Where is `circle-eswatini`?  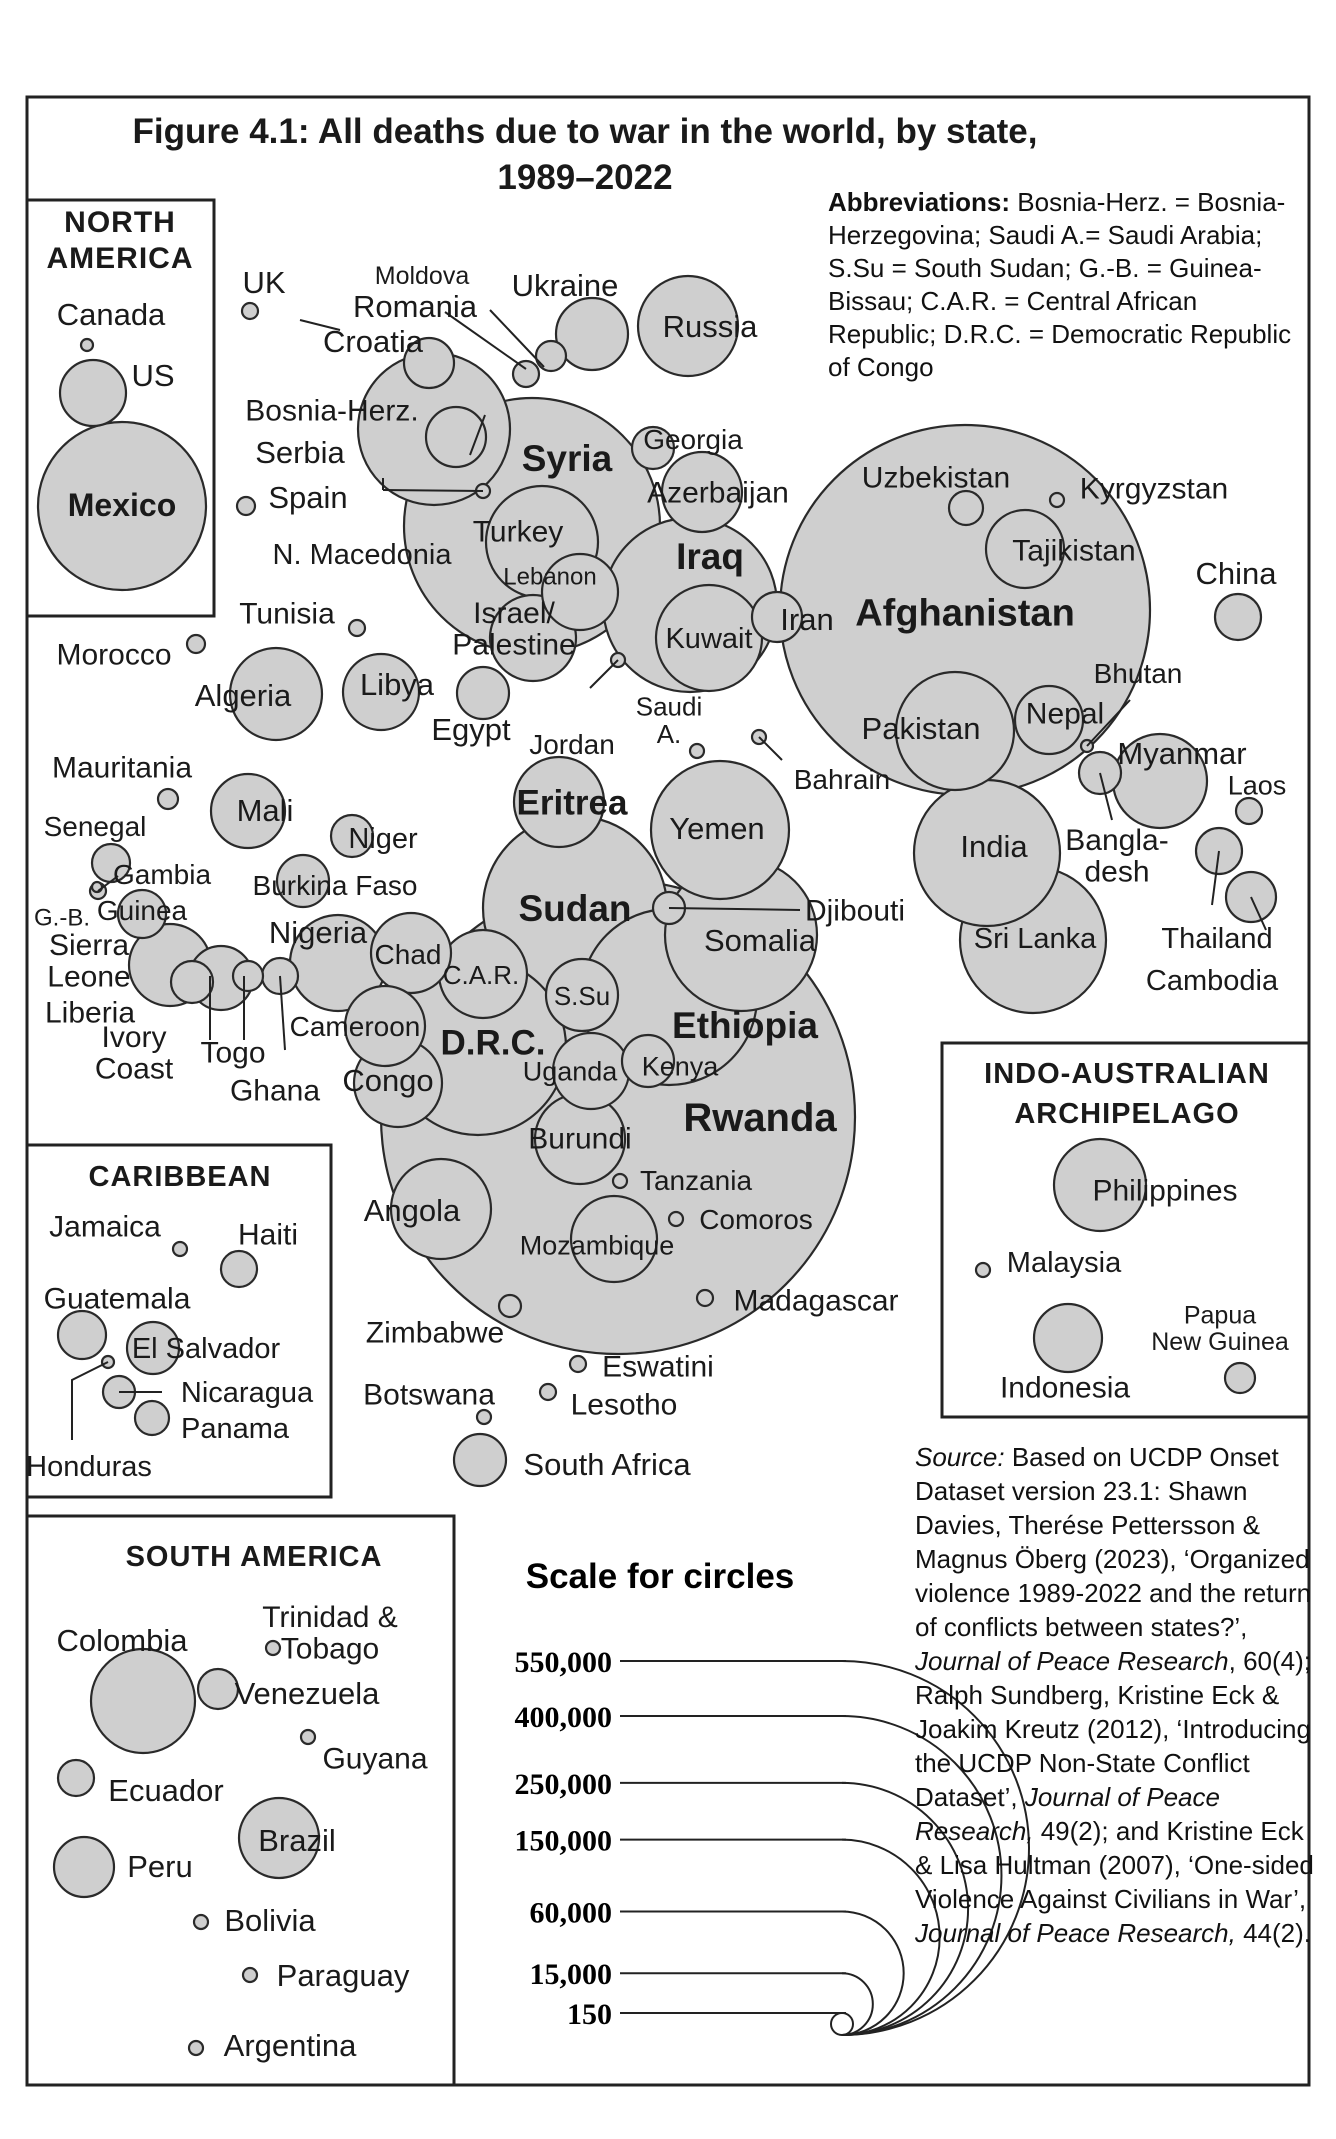
circle-eswatini is located at coordinates (578, 1364).